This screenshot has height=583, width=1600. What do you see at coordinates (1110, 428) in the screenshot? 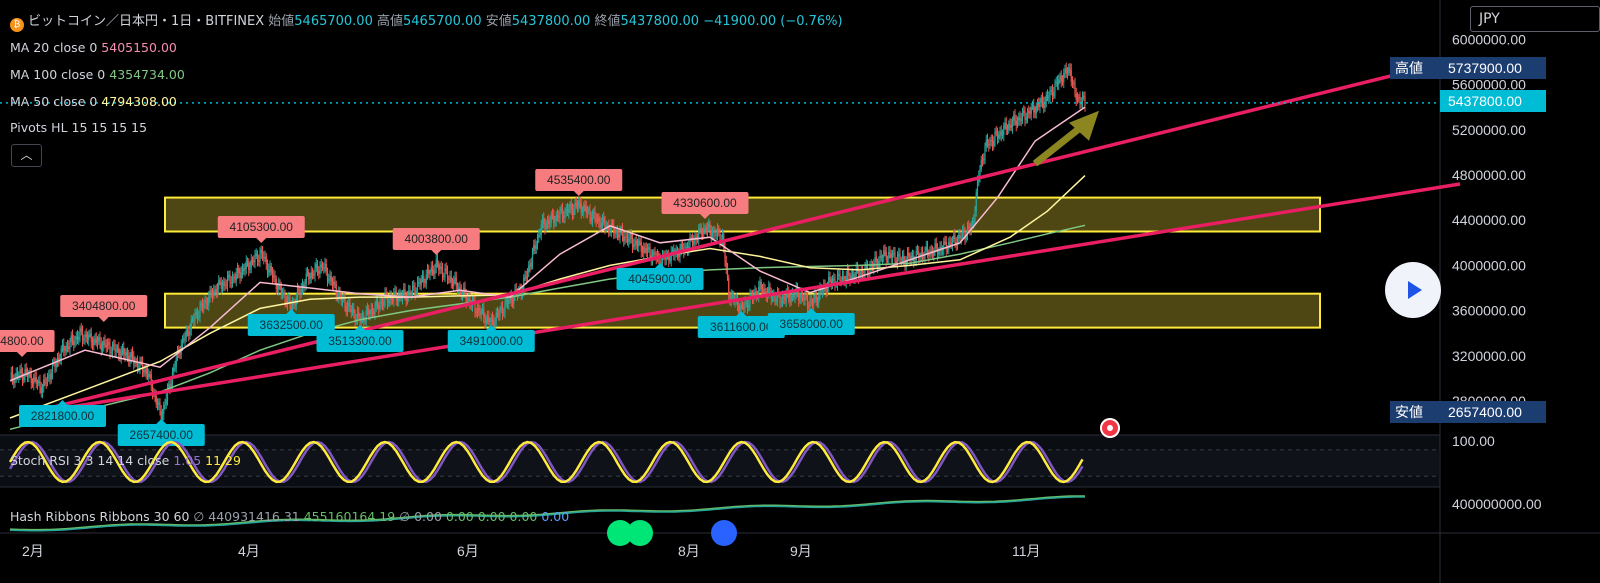
I see `record-icon` at bounding box center [1110, 428].